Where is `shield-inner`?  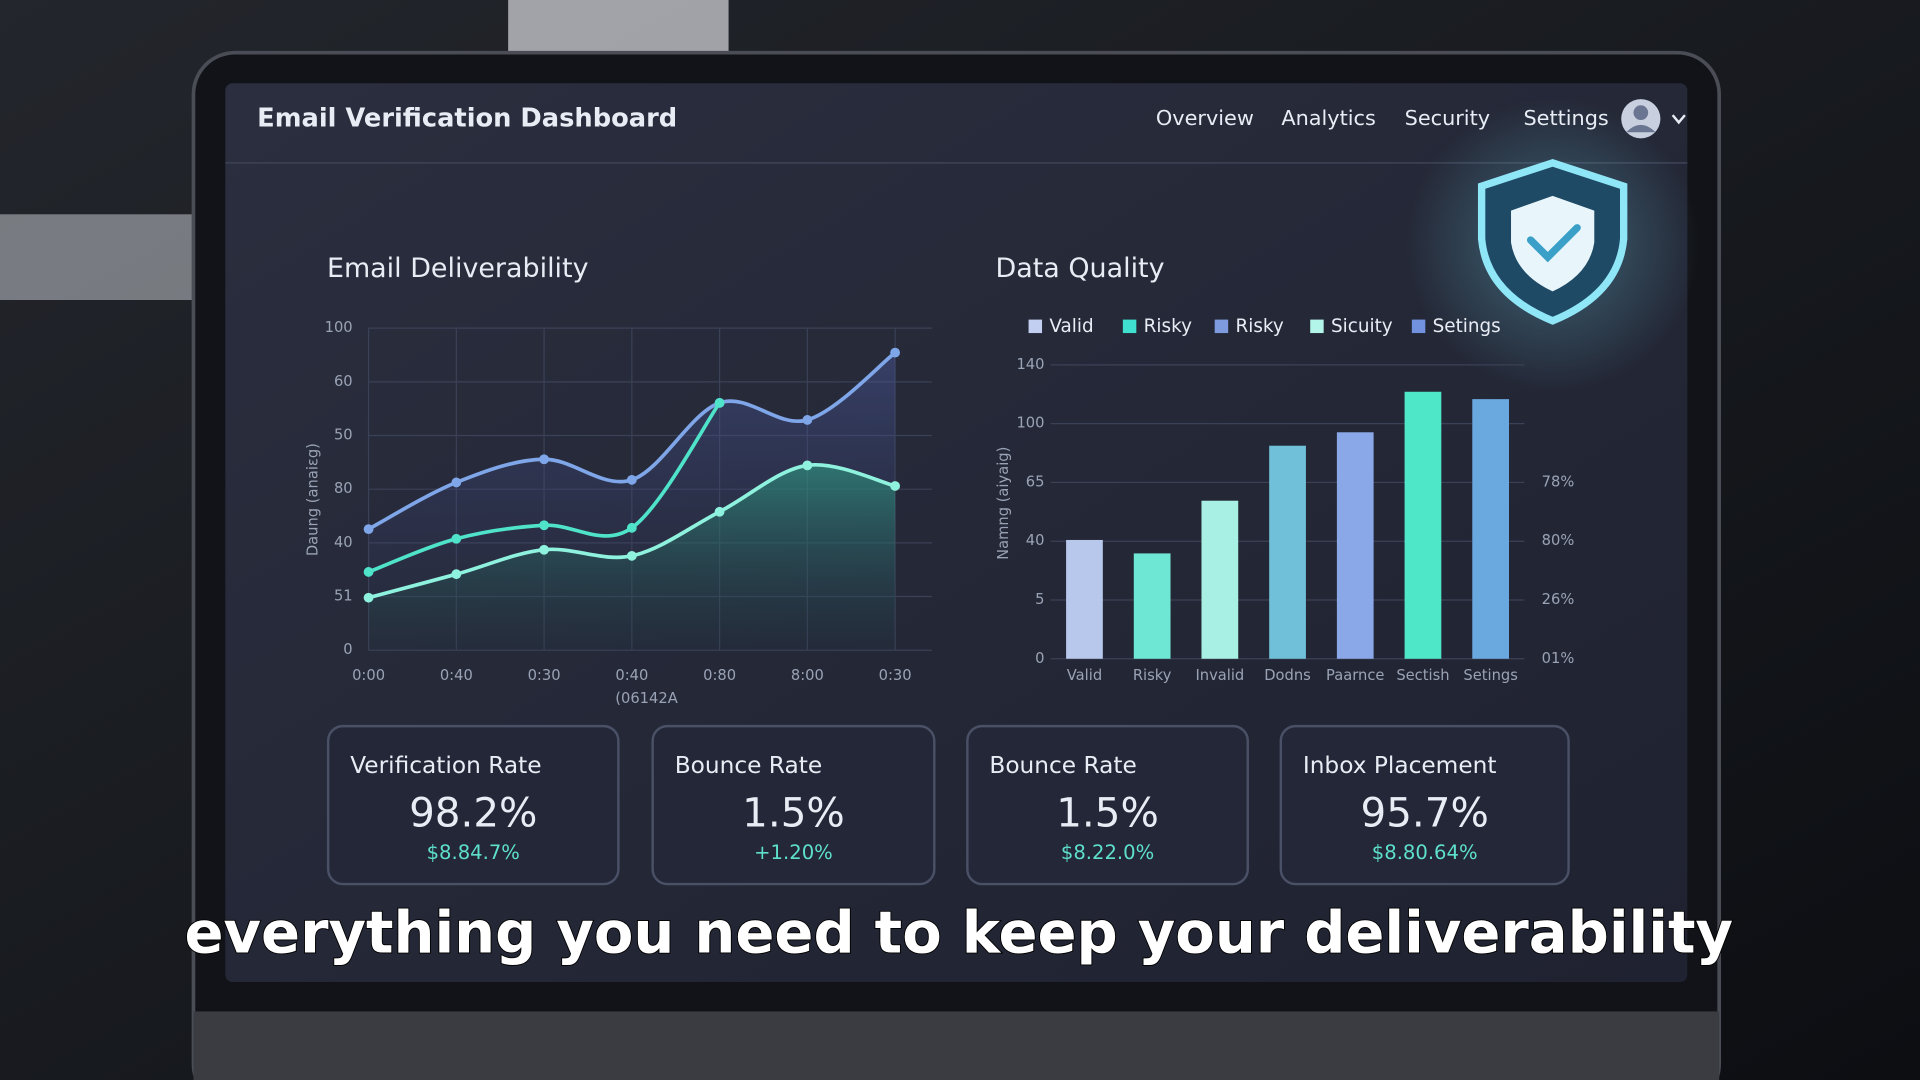
shield-inner is located at coordinates (1553, 243).